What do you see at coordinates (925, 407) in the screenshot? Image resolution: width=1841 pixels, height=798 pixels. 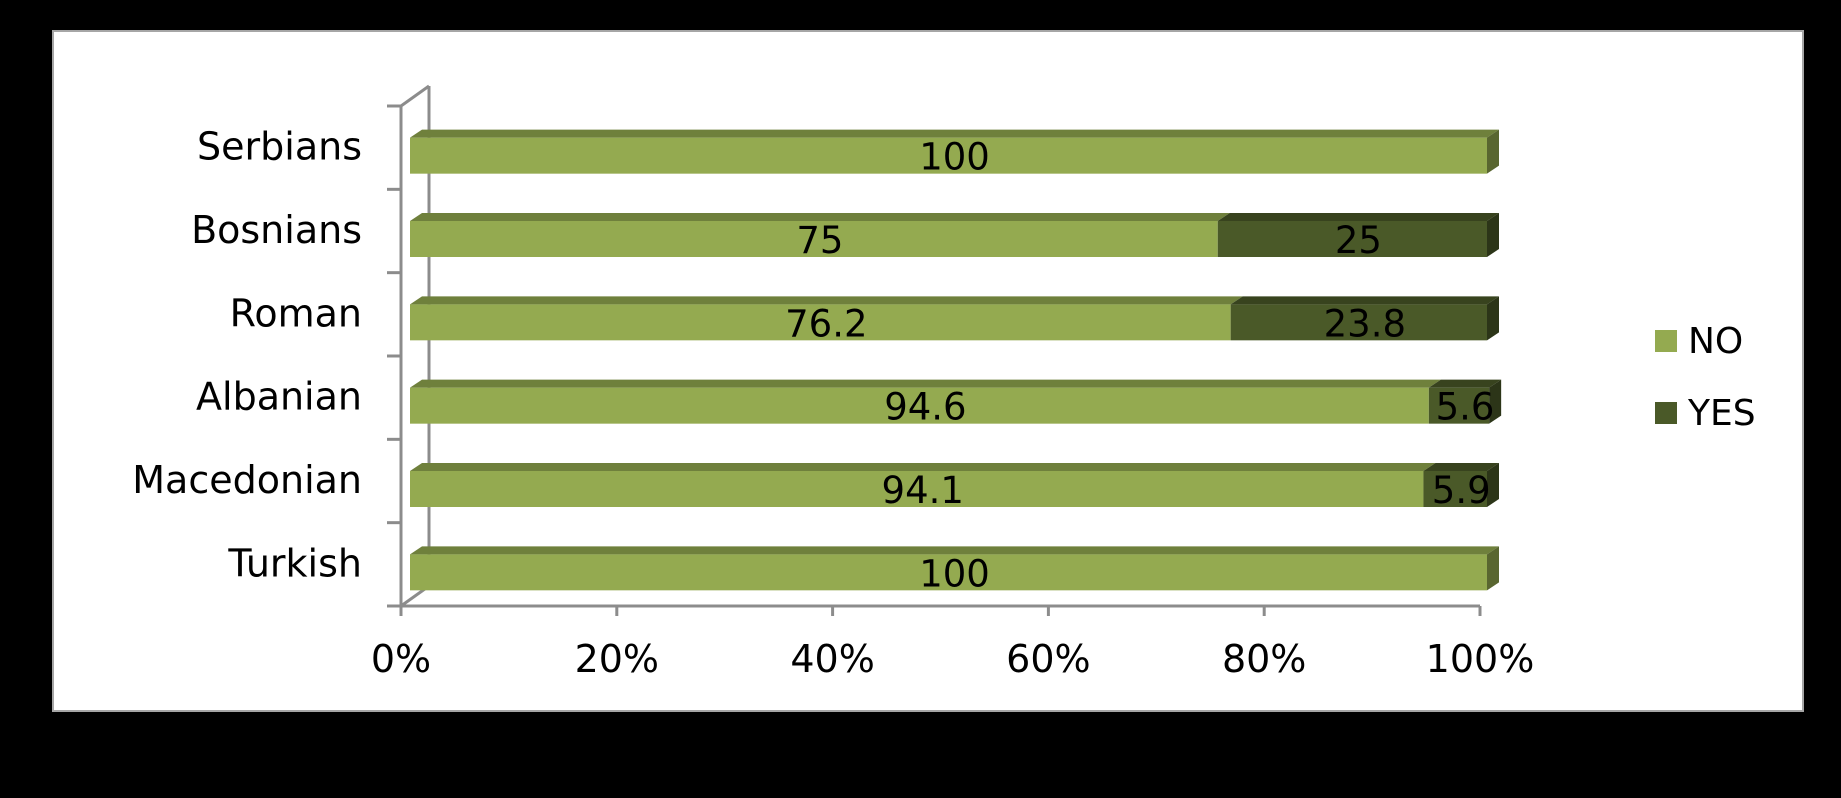 I see `data-label: 94.6` at bounding box center [925, 407].